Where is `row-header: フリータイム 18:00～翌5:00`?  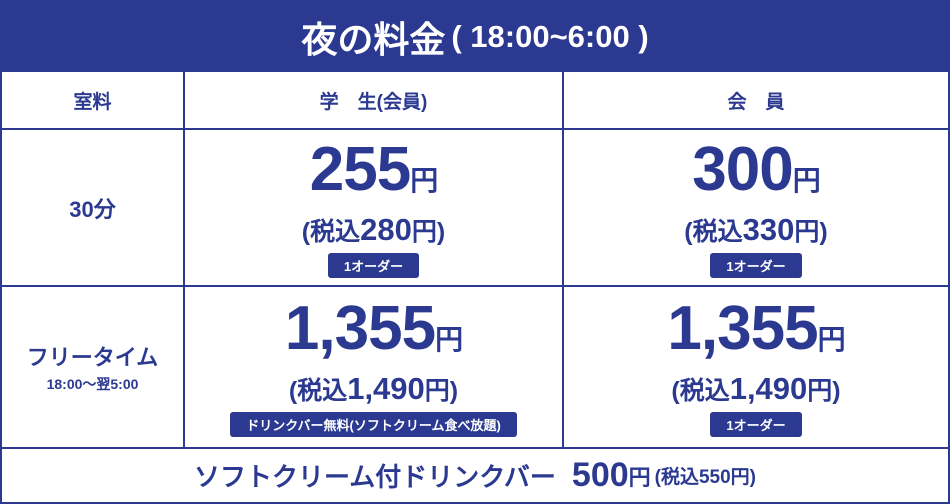 row-header: フリータイム 18:00～翌5:00 is located at coordinates (93, 368).